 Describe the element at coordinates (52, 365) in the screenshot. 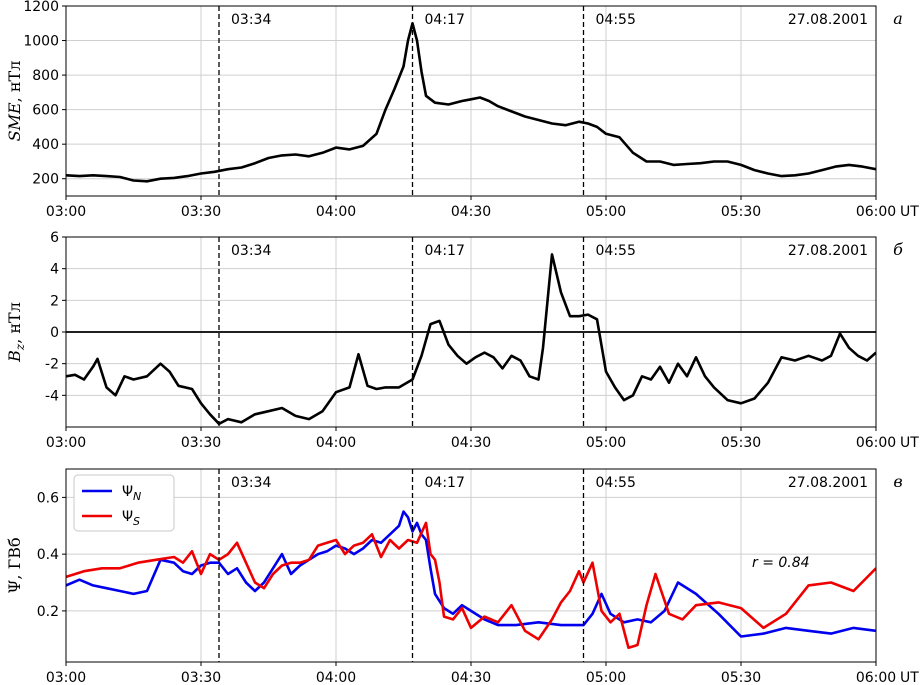

I see `y-tick-label: -2` at that location.